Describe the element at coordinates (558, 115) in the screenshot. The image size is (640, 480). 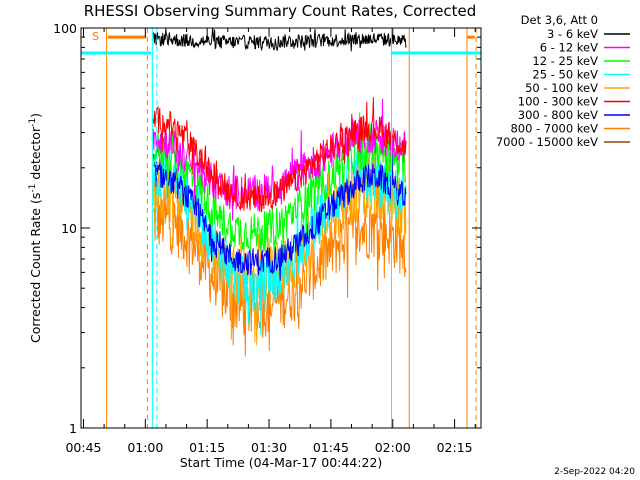
I see `legend-entry-label: 300 - 800 keV` at that location.